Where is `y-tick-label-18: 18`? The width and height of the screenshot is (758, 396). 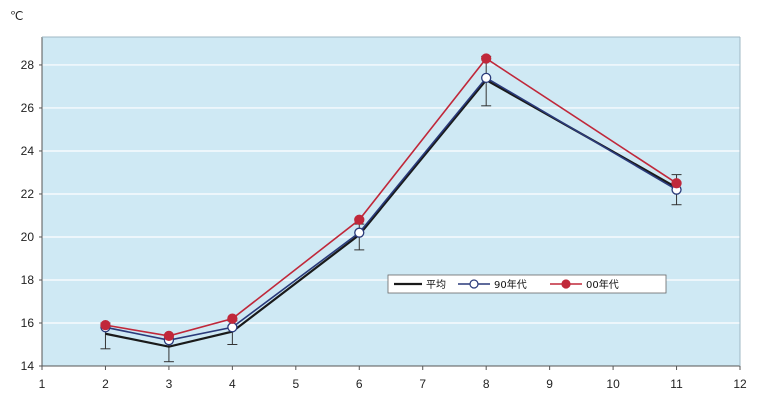 y-tick-label-18: 18 is located at coordinates (28, 280).